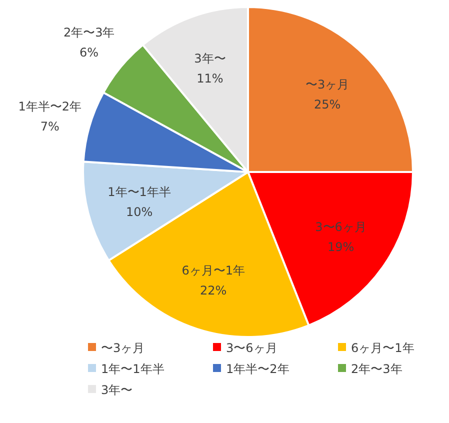 This screenshot has width=449, height=423. Describe the element at coordinates (327, 105) in the screenshot. I see `data-label: 25%` at that location.